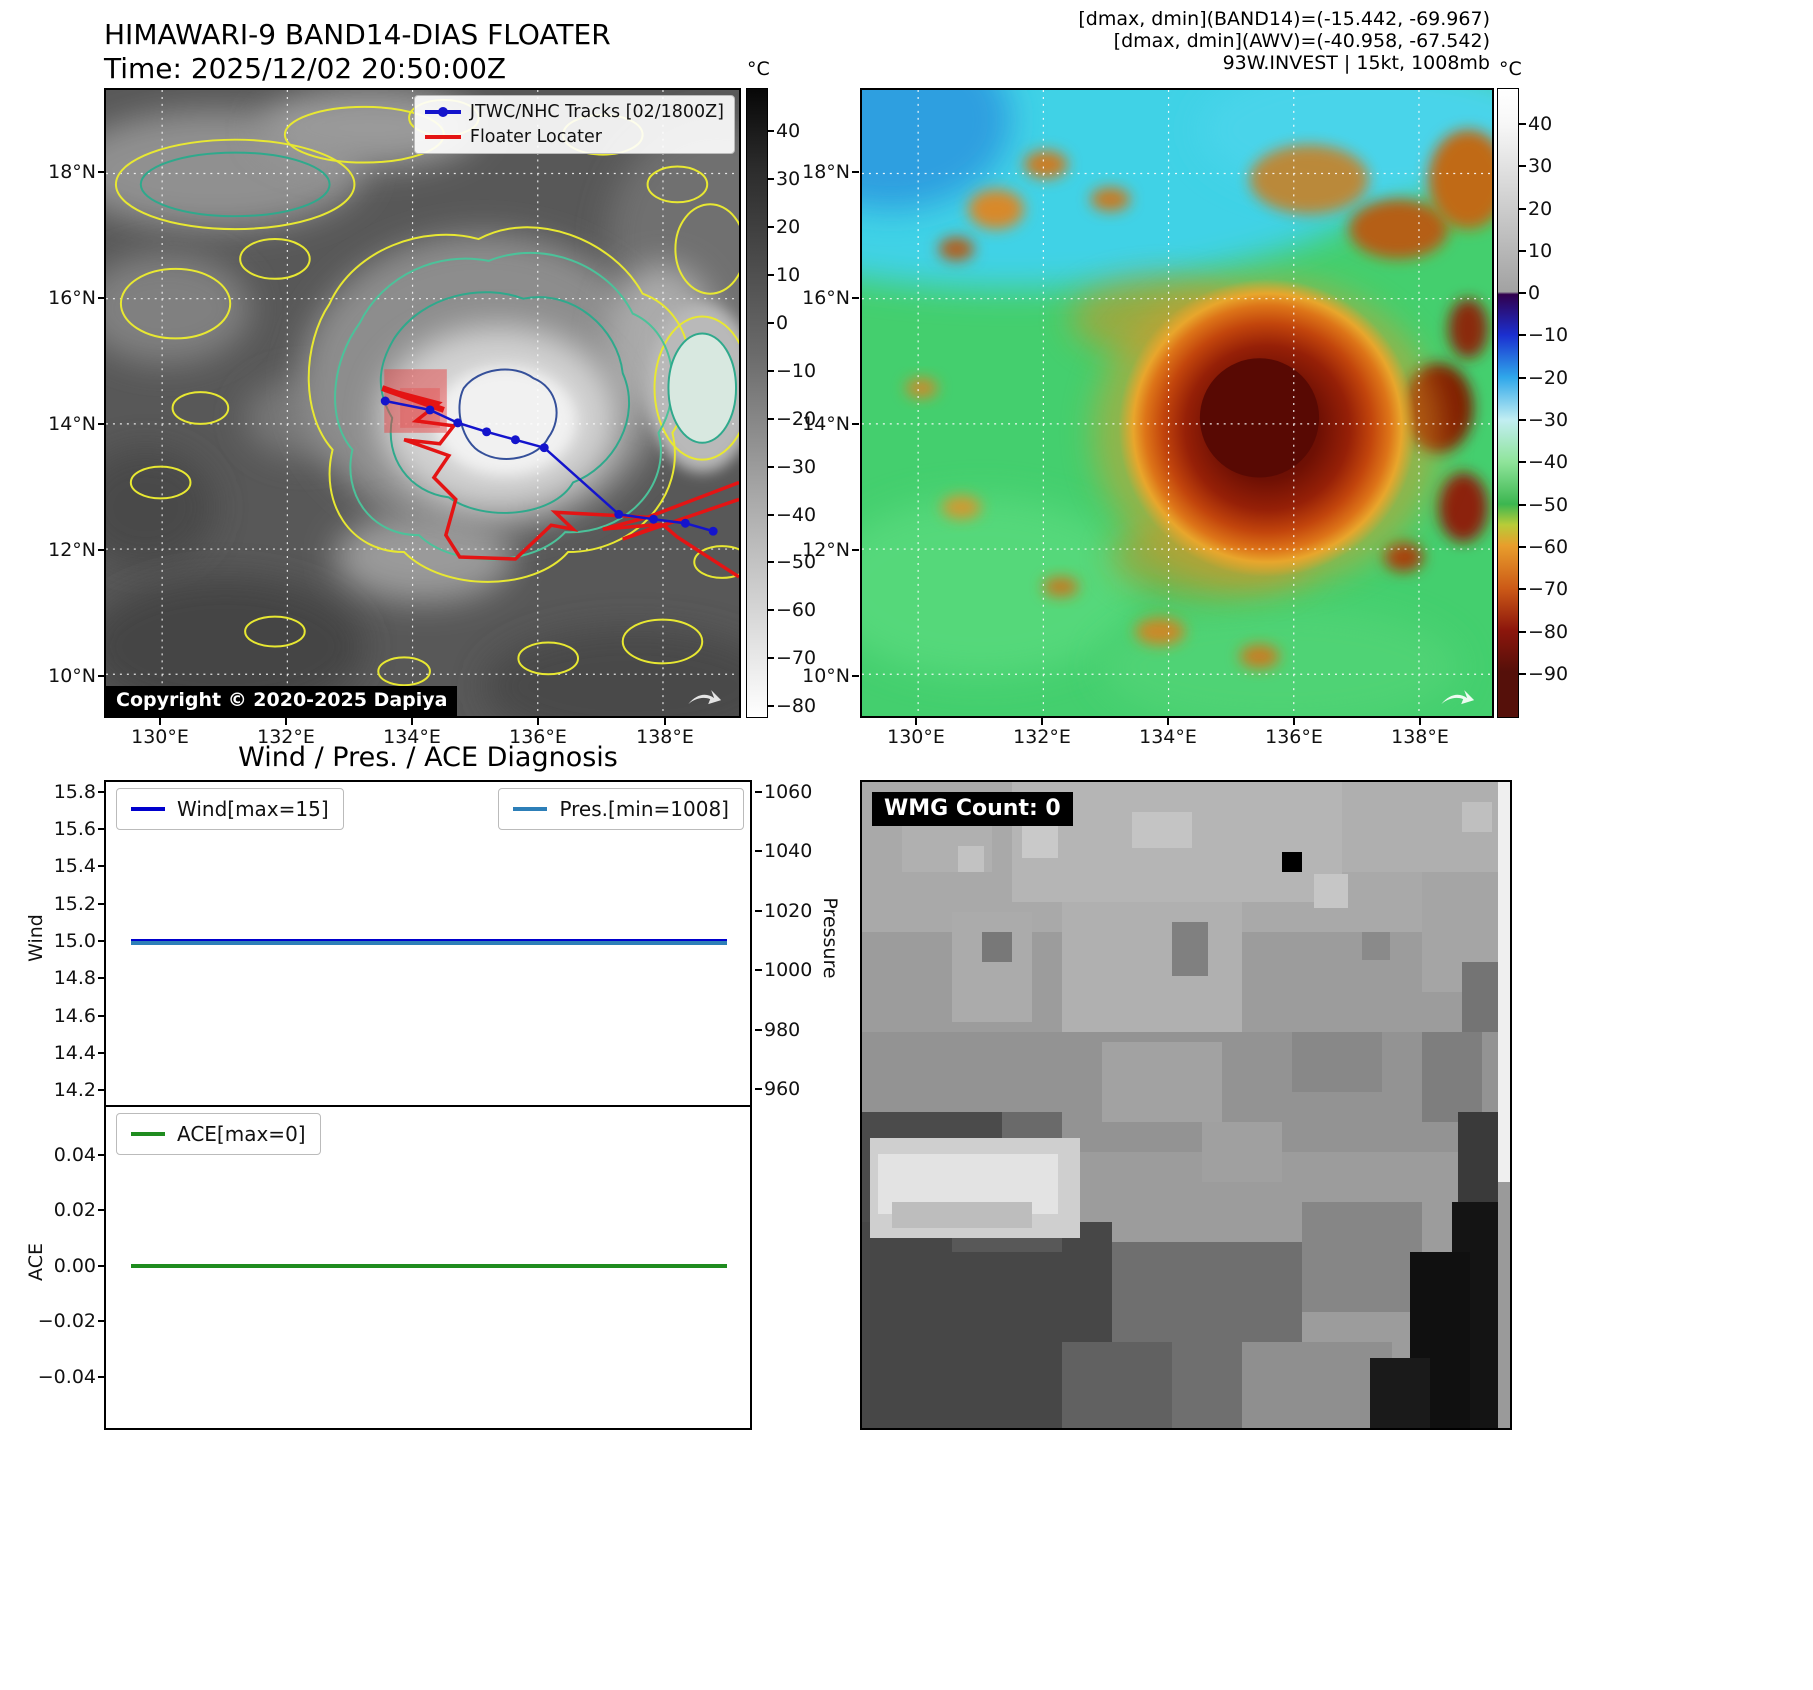 Image resolution: width=1813 pixels, height=1690 pixels. What do you see at coordinates (71, 1377) in the screenshot?
I see `ace-ytick: −0.04` at bounding box center [71, 1377].